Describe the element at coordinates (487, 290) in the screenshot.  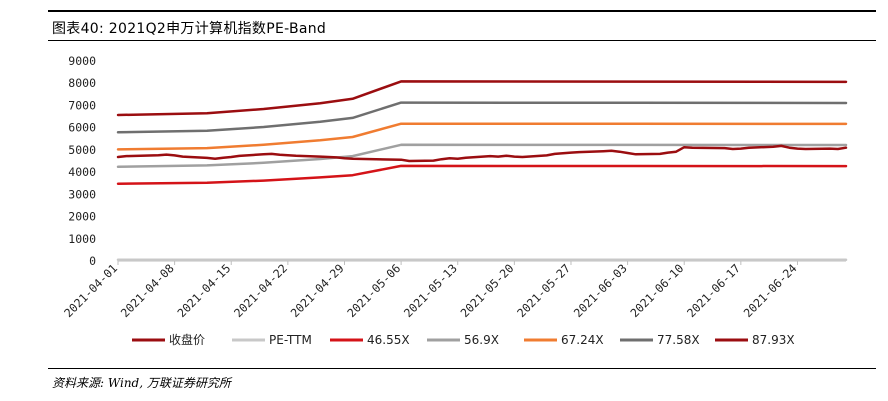
I see `x-tick-label: 2021-05-20` at that location.